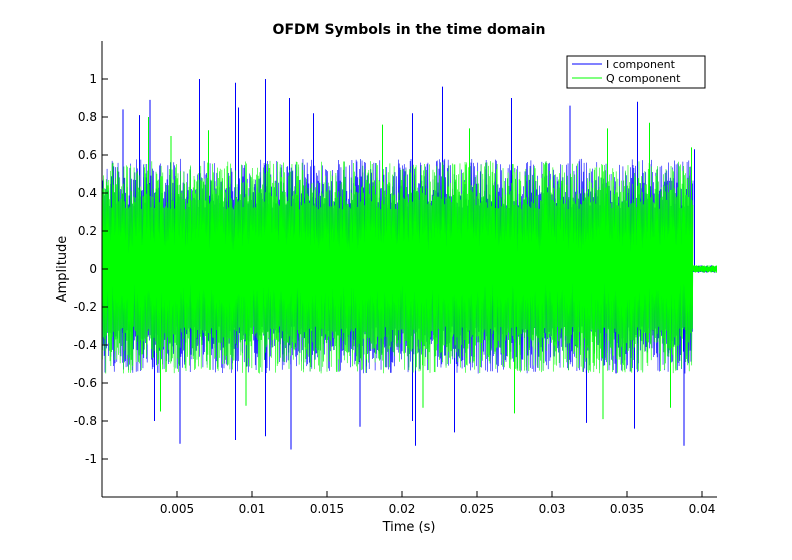  I want to click on x-tick-label: 0.03, so click(552, 509).